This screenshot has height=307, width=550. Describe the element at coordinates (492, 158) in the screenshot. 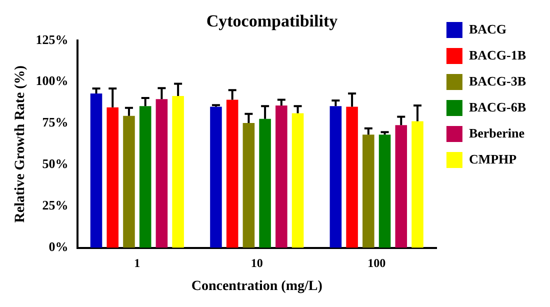

I see `legend-label: CMPHP` at that location.